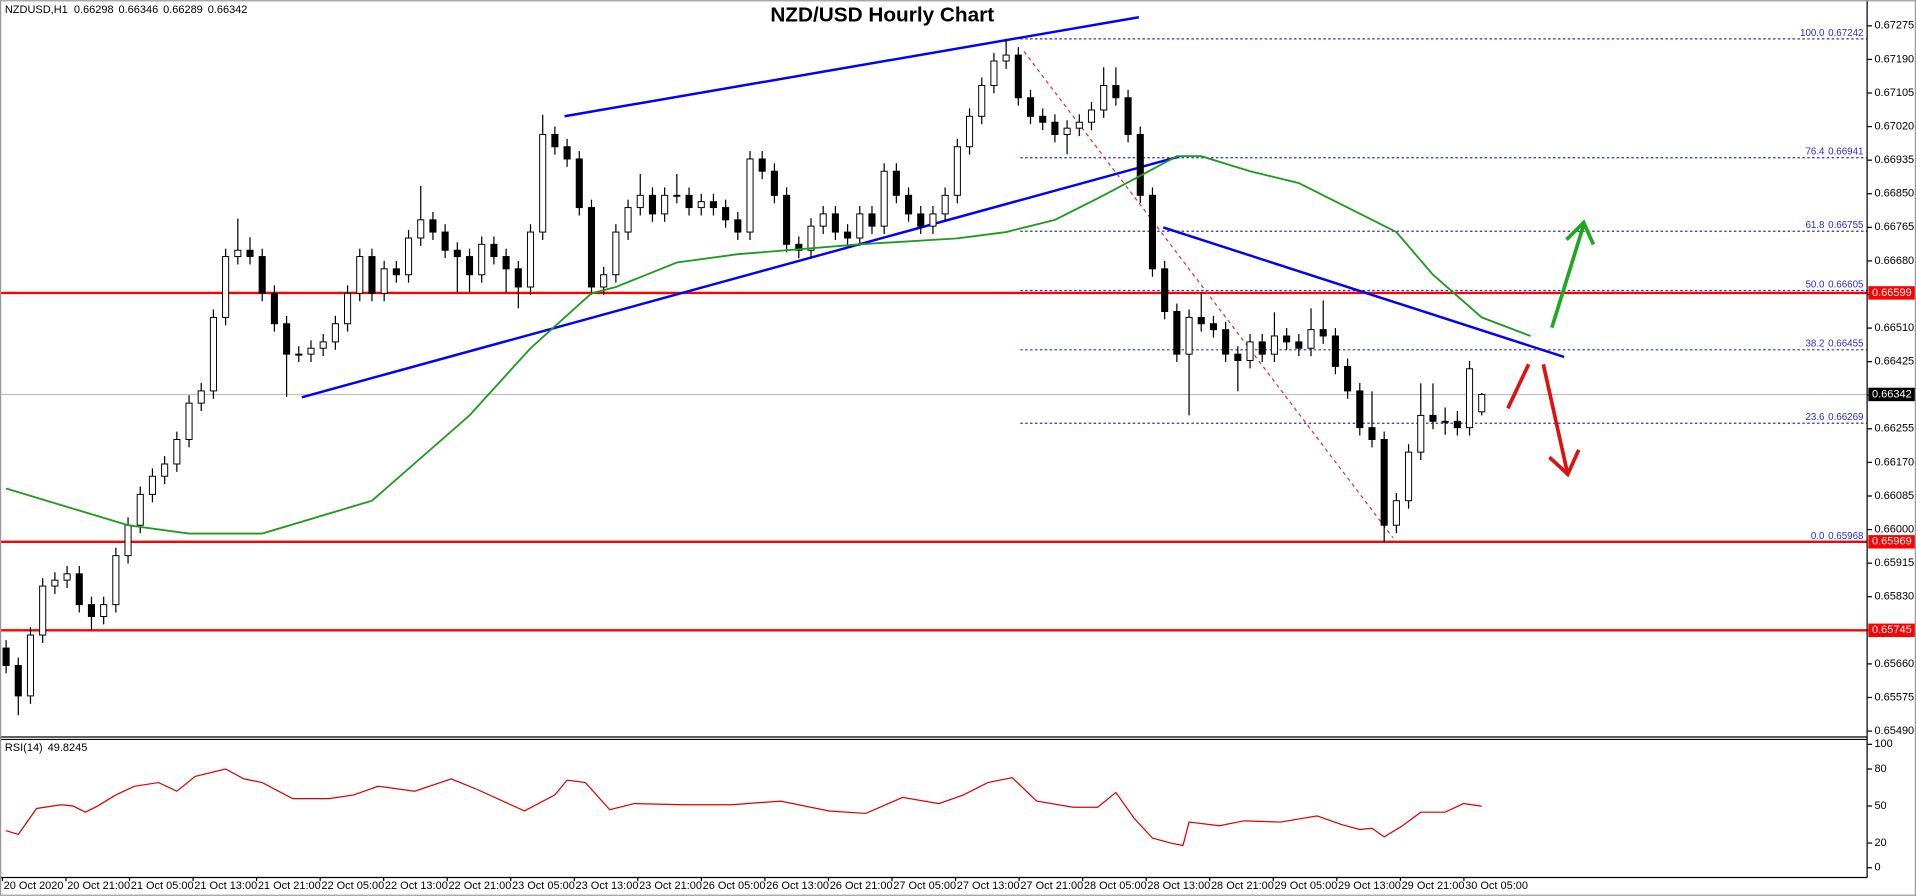  Describe the element at coordinates (225, 886) in the screenshot. I see `x-tick-label: 21 Oct 13:00` at that location.